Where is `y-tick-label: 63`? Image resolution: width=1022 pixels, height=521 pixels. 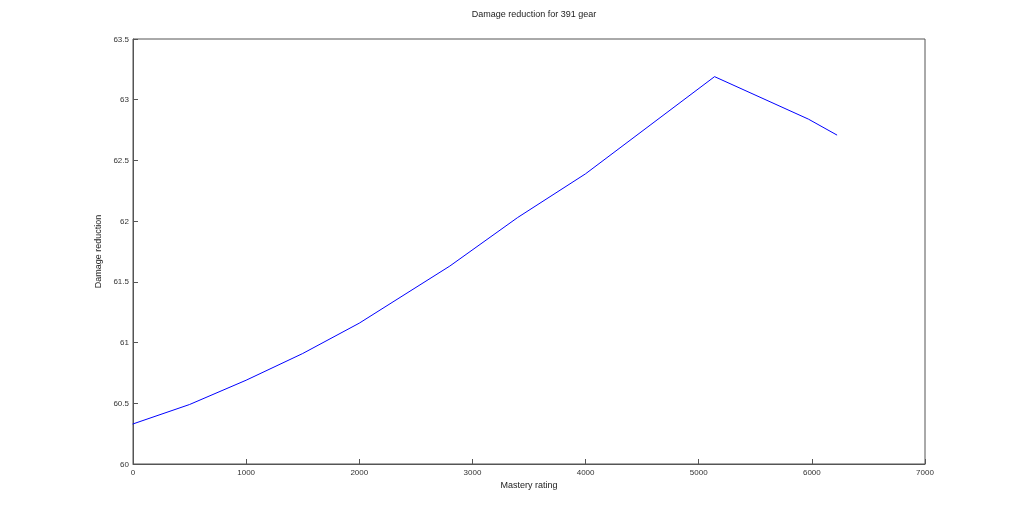
y-tick-label: 63 is located at coordinates (125, 100).